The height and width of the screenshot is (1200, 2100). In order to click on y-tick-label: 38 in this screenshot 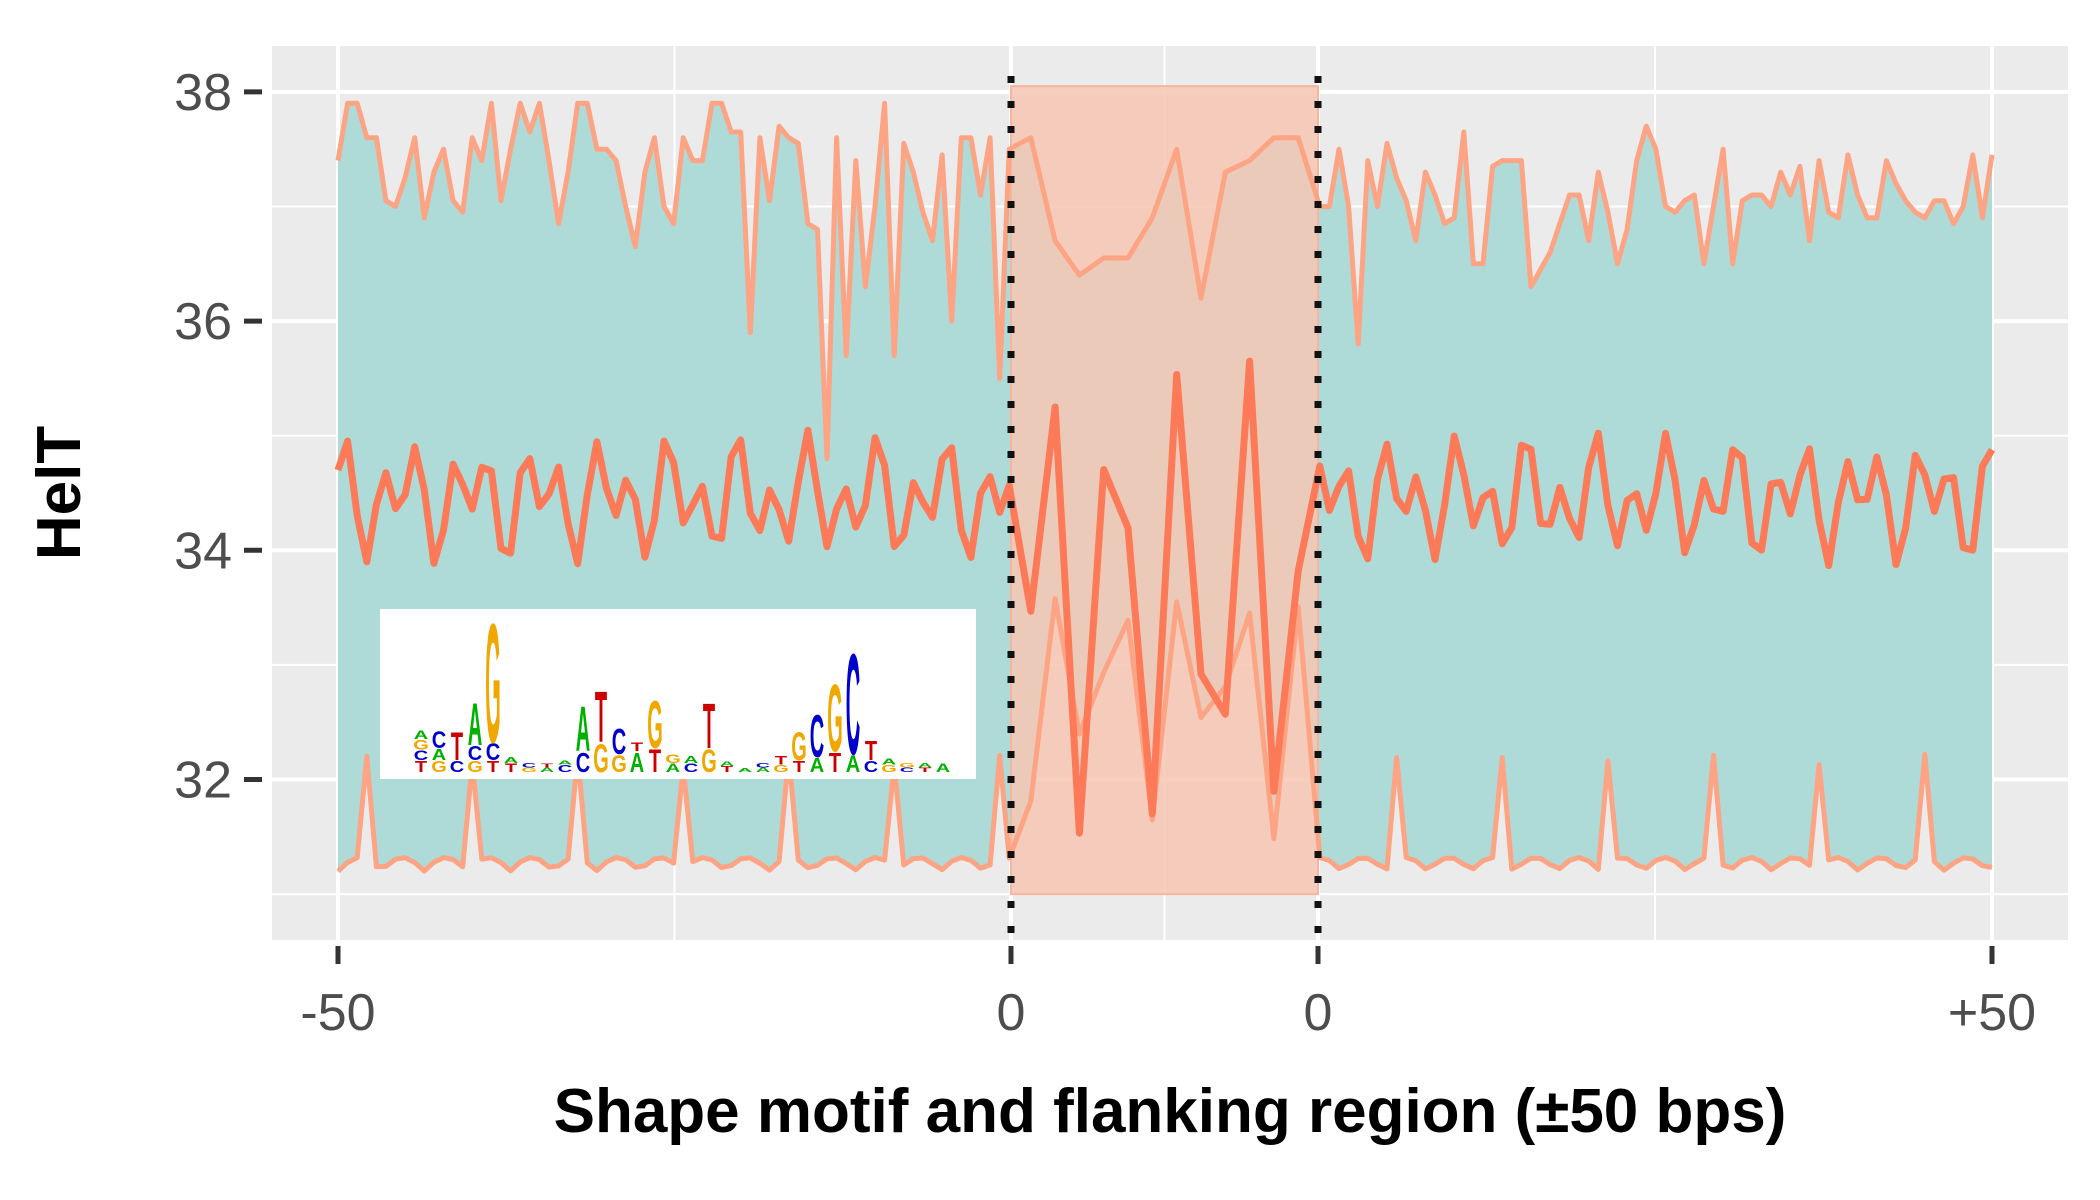, I will do `click(203, 93)`.